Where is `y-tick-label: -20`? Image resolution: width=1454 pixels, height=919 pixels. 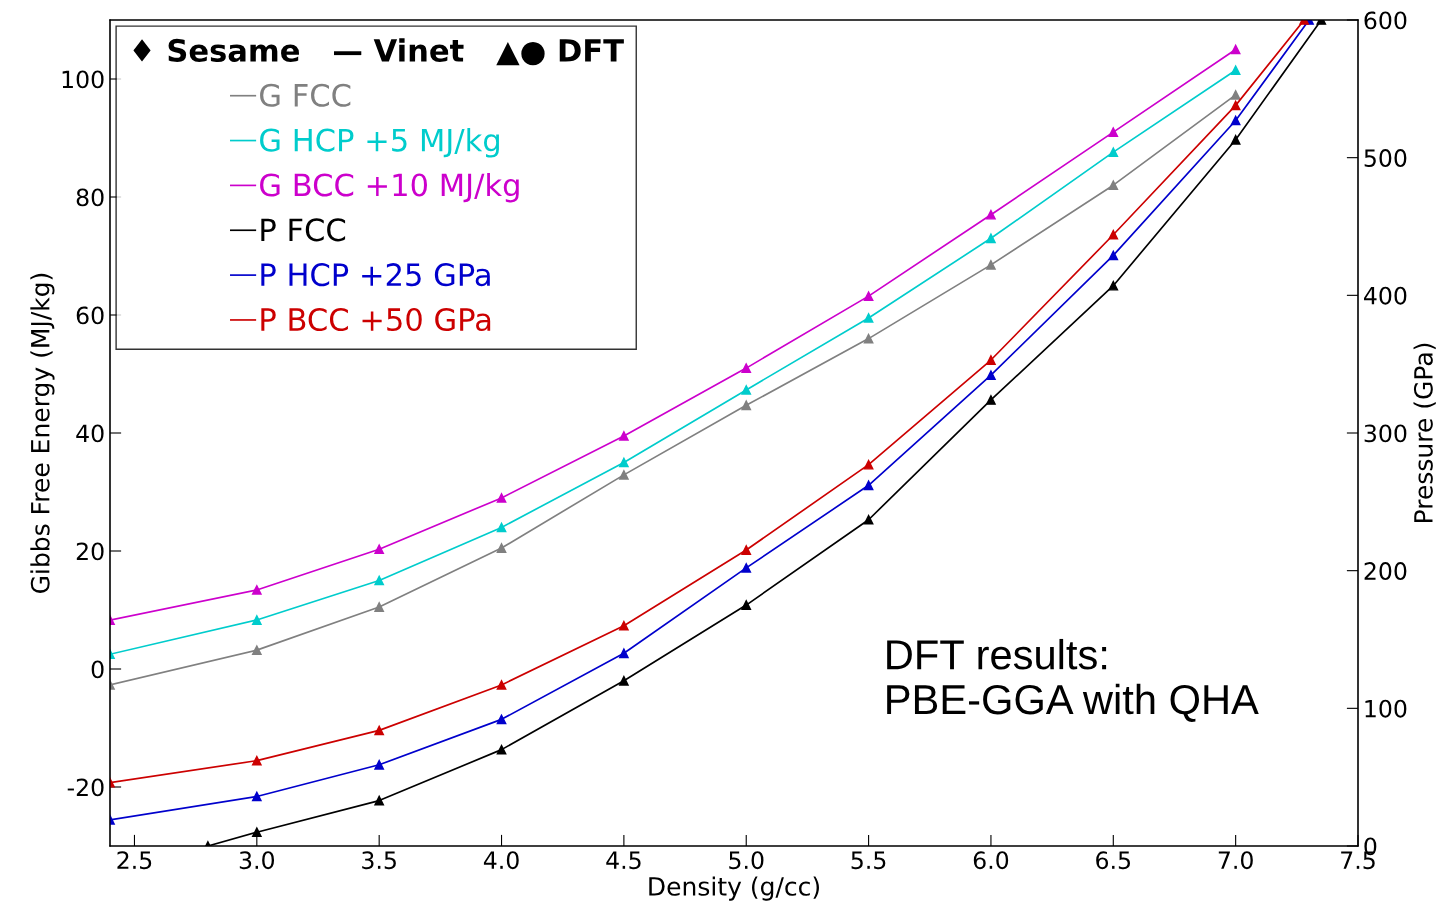
y-tick-label: -20 is located at coordinates (85, 787).